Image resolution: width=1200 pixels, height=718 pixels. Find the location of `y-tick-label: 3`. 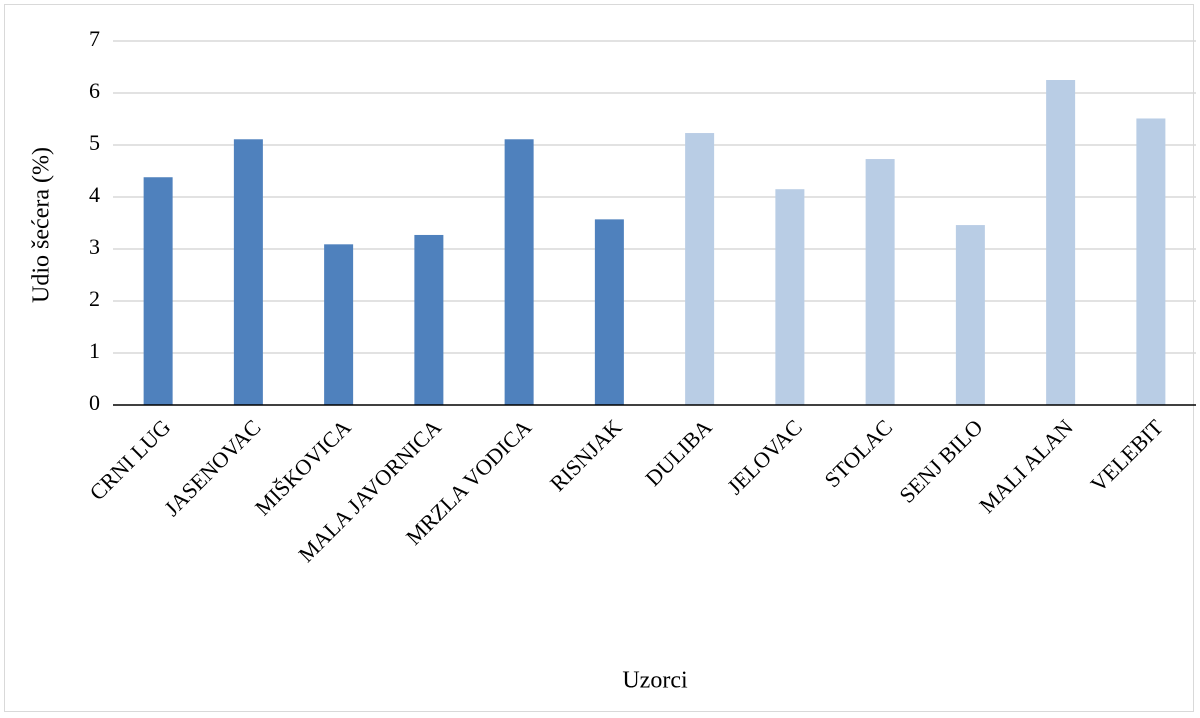

y-tick-label: 3 is located at coordinates (94, 246).